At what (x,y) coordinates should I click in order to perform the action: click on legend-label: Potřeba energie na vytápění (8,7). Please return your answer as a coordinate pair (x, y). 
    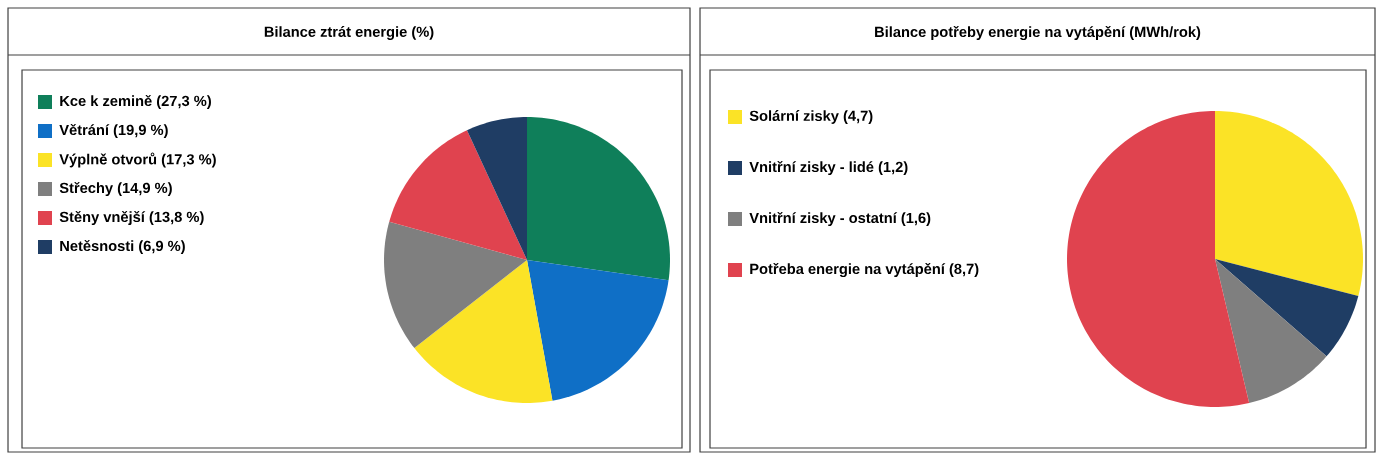
    Looking at the image, I should click on (864, 270).